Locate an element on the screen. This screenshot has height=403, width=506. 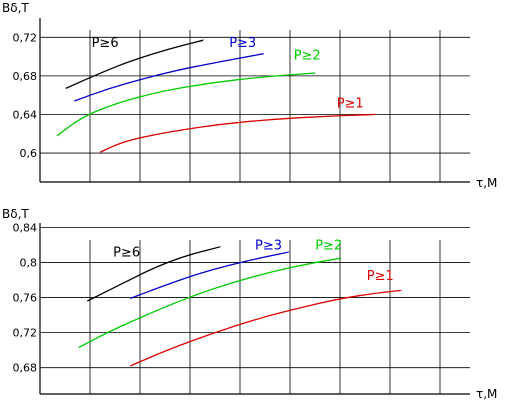
y-tick-label: 0,76 is located at coordinates (25, 298).